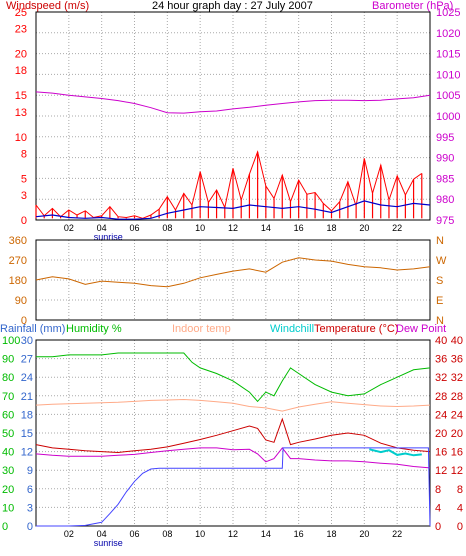 The image size is (466, 556). I want to click on temperature-line, so click(233, 435).